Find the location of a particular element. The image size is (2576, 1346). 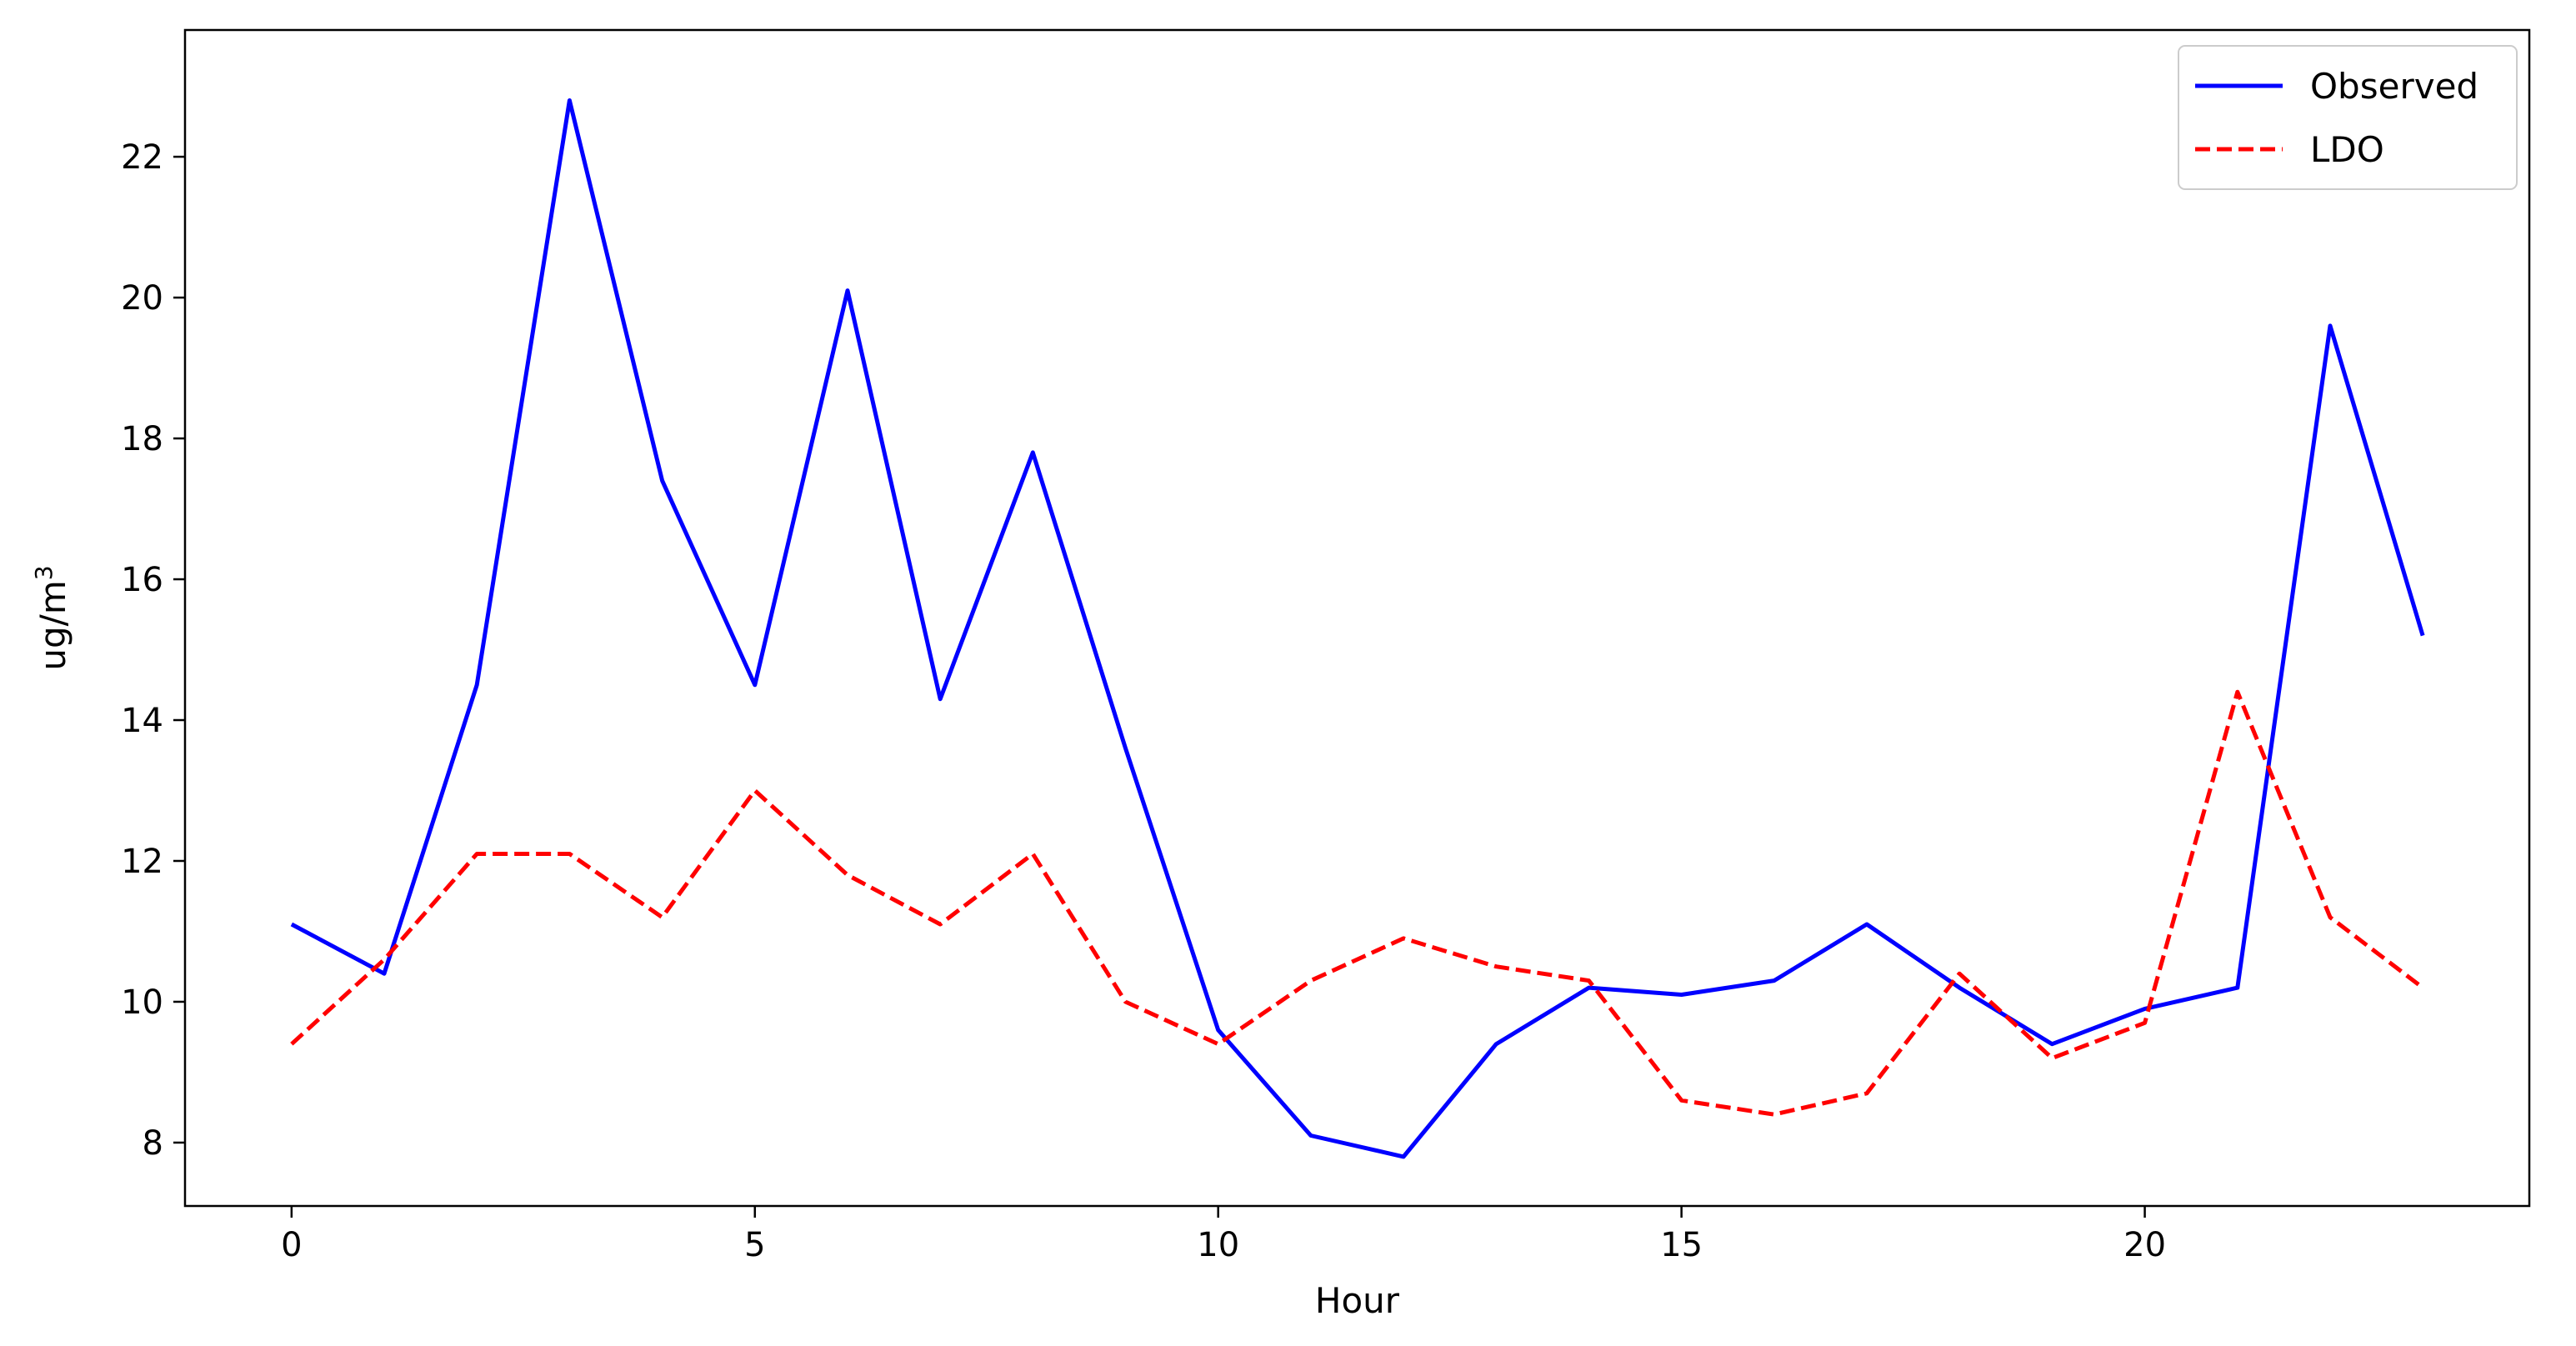

x-tick-label: 10 is located at coordinates (1218, 1245).